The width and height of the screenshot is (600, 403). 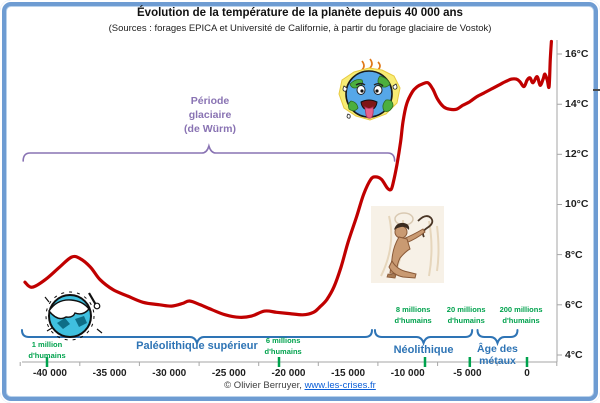 I want to click on attribution-link: www.les-crises.fr, so click(x=340, y=385).